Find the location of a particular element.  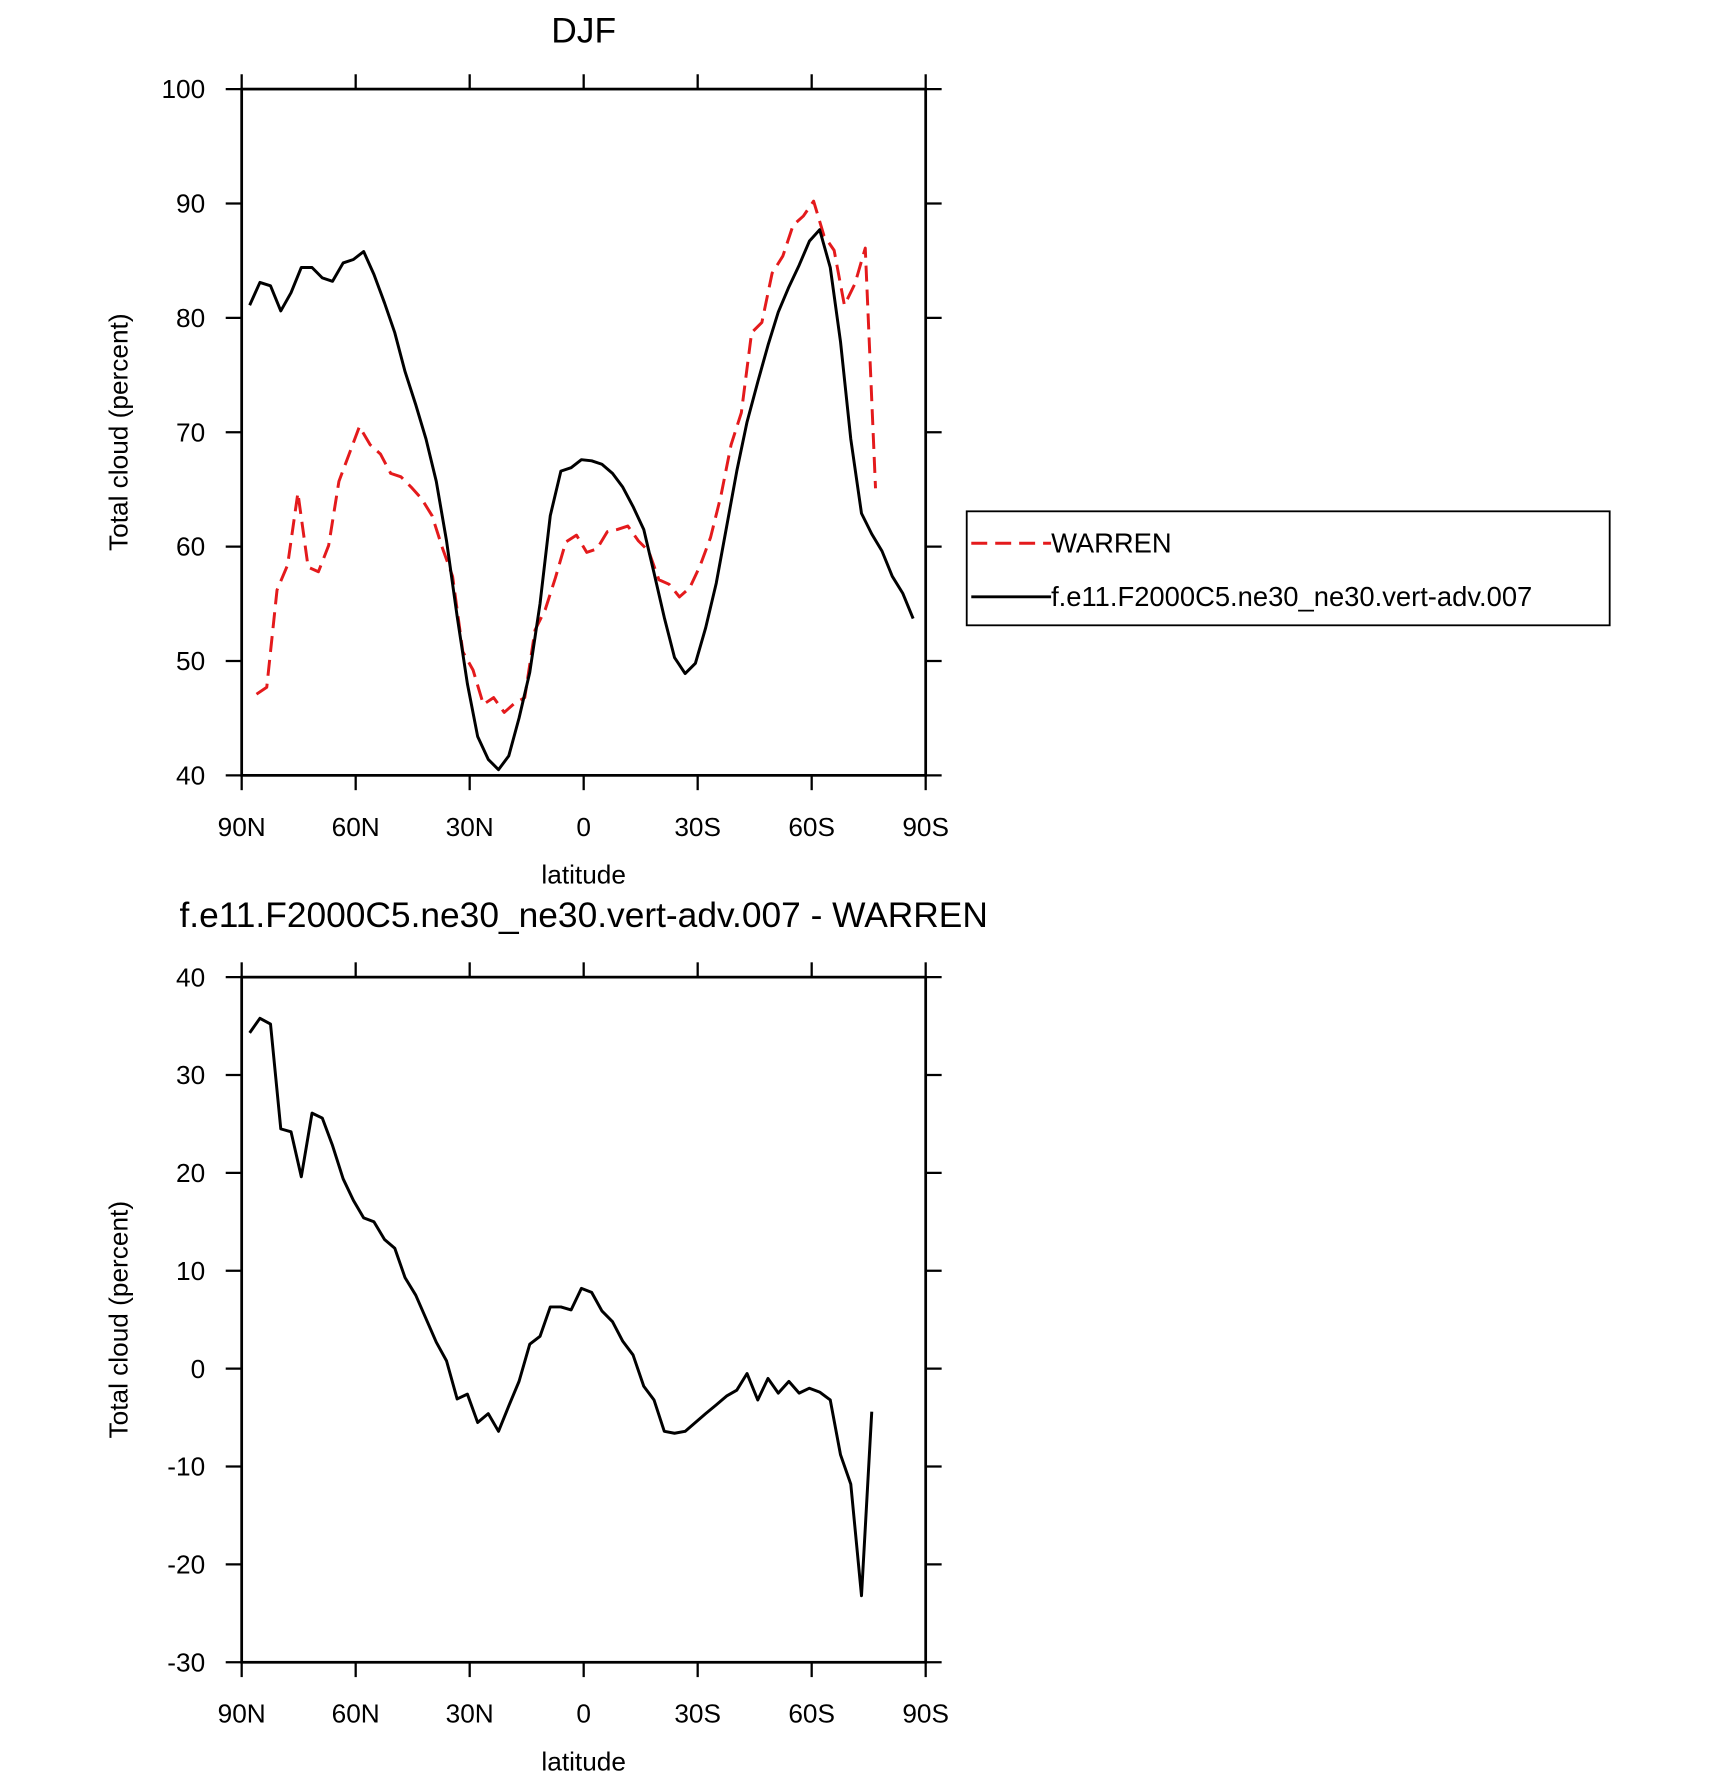

y-tick-label: 90 is located at coordinates (190, 204).